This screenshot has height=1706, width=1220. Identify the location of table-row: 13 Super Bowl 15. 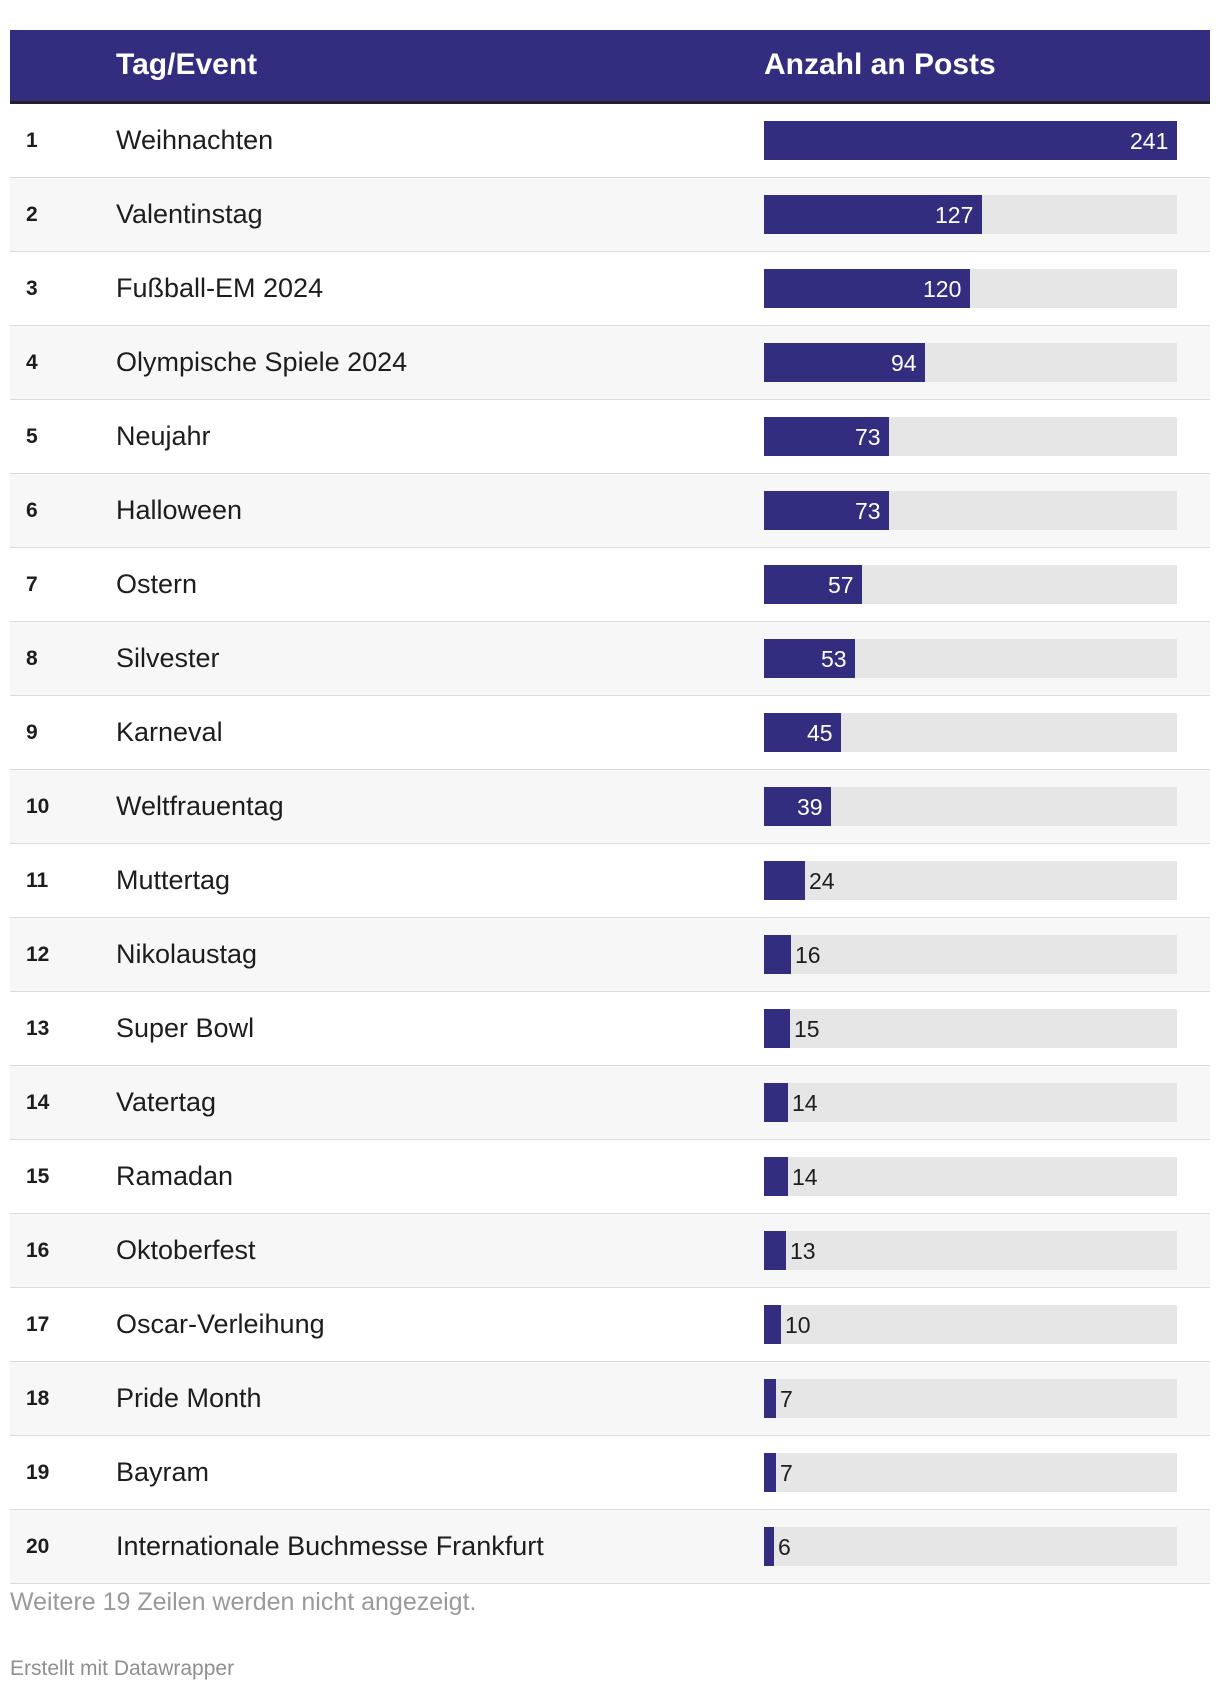
(610, 1029).